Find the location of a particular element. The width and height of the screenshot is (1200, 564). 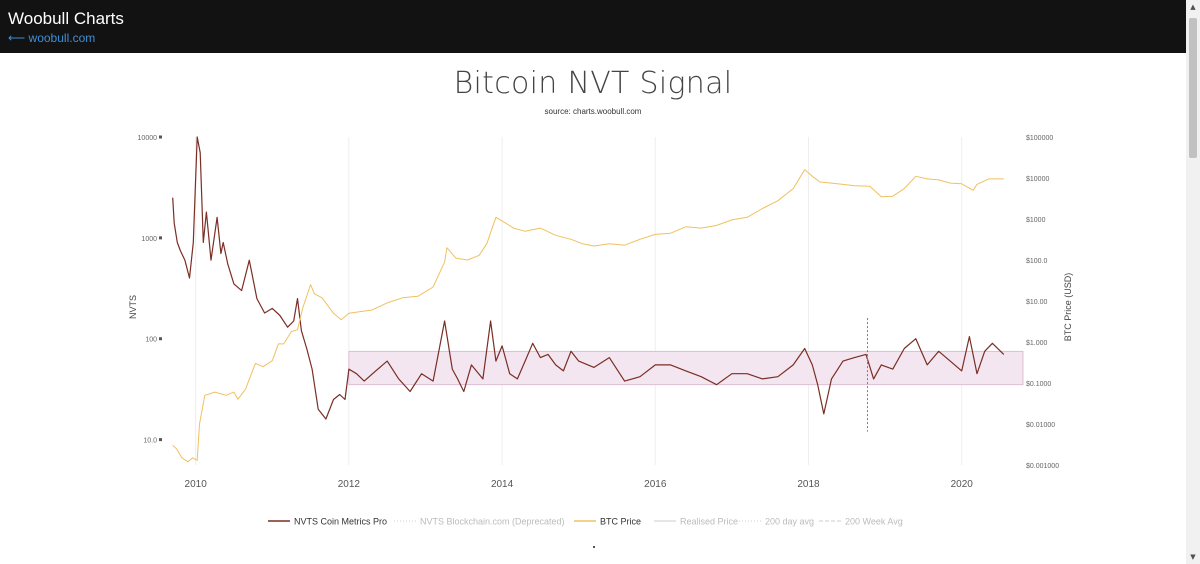

legend-label-3: Realised Price is located at coordinates (709, 522).